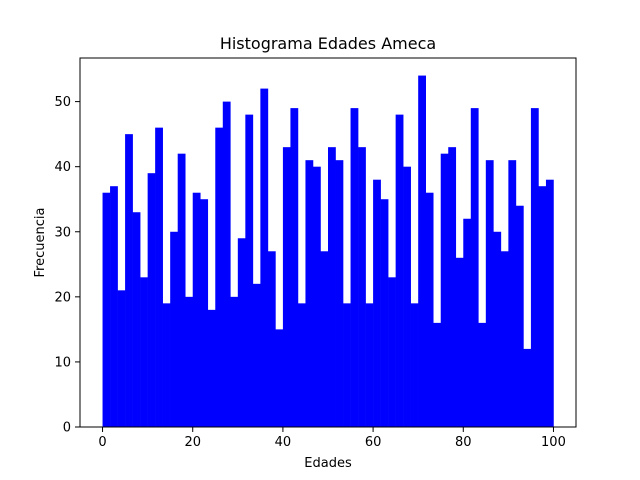 This screenshot has height=480, width=640. What do you see at coordinates (62, 362) in the screenshot?
I see `y-tick-label: 10` at bounding box center [62, 362].